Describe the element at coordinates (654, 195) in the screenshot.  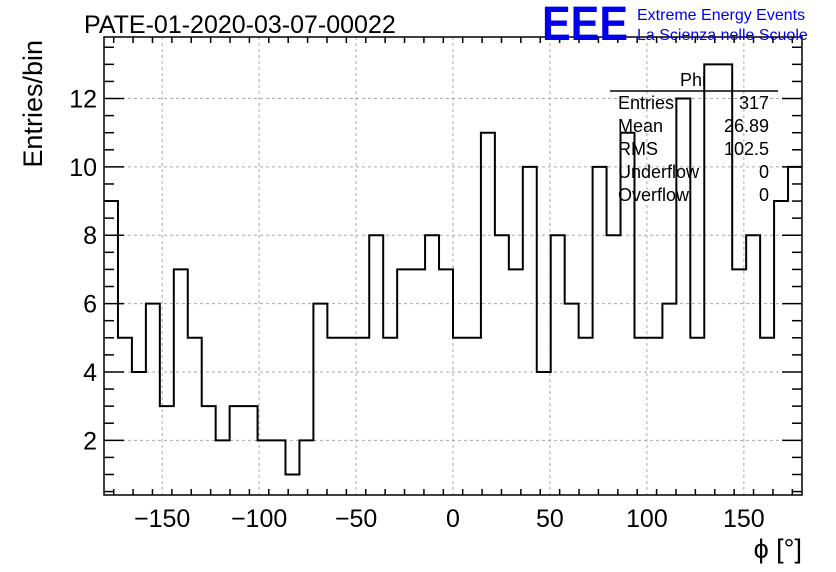
I see `stats-row-label: Overflow` at that location.